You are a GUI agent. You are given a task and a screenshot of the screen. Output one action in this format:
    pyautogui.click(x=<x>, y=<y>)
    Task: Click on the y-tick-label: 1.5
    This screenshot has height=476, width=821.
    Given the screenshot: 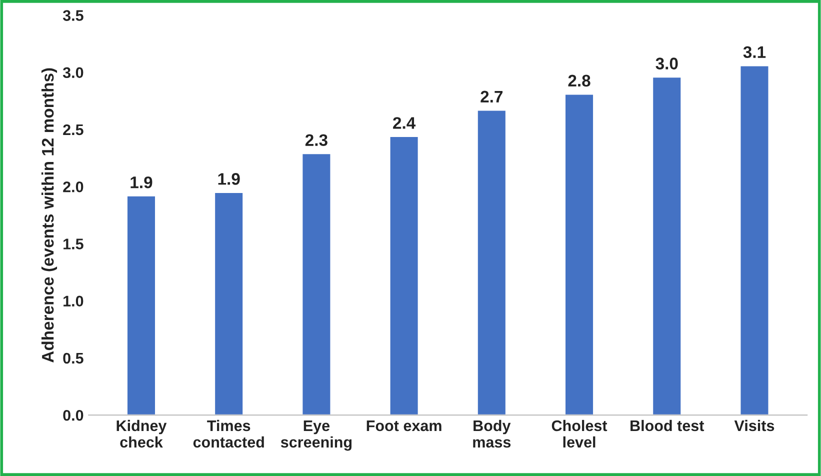 What is the action you would take?
    pyautogui.click(x=74, y=244)
    